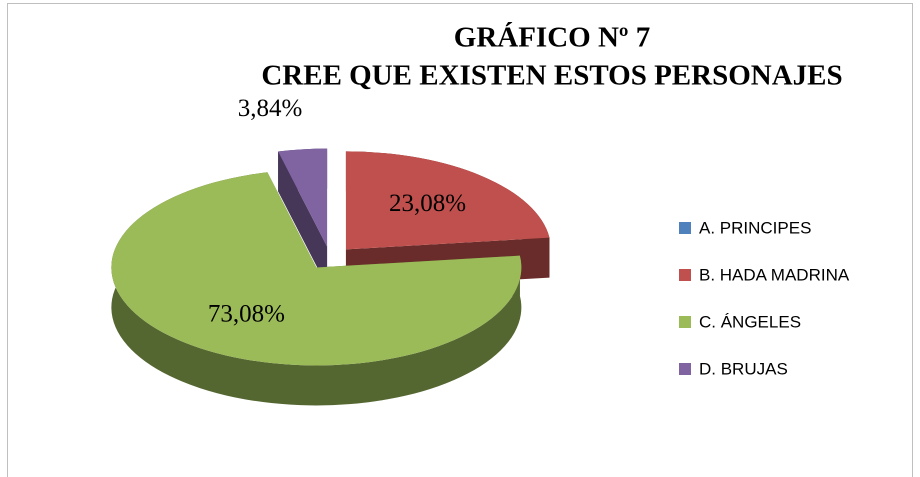  I want to click on legend-label: C. ÁNGELES, so click(750, 321).